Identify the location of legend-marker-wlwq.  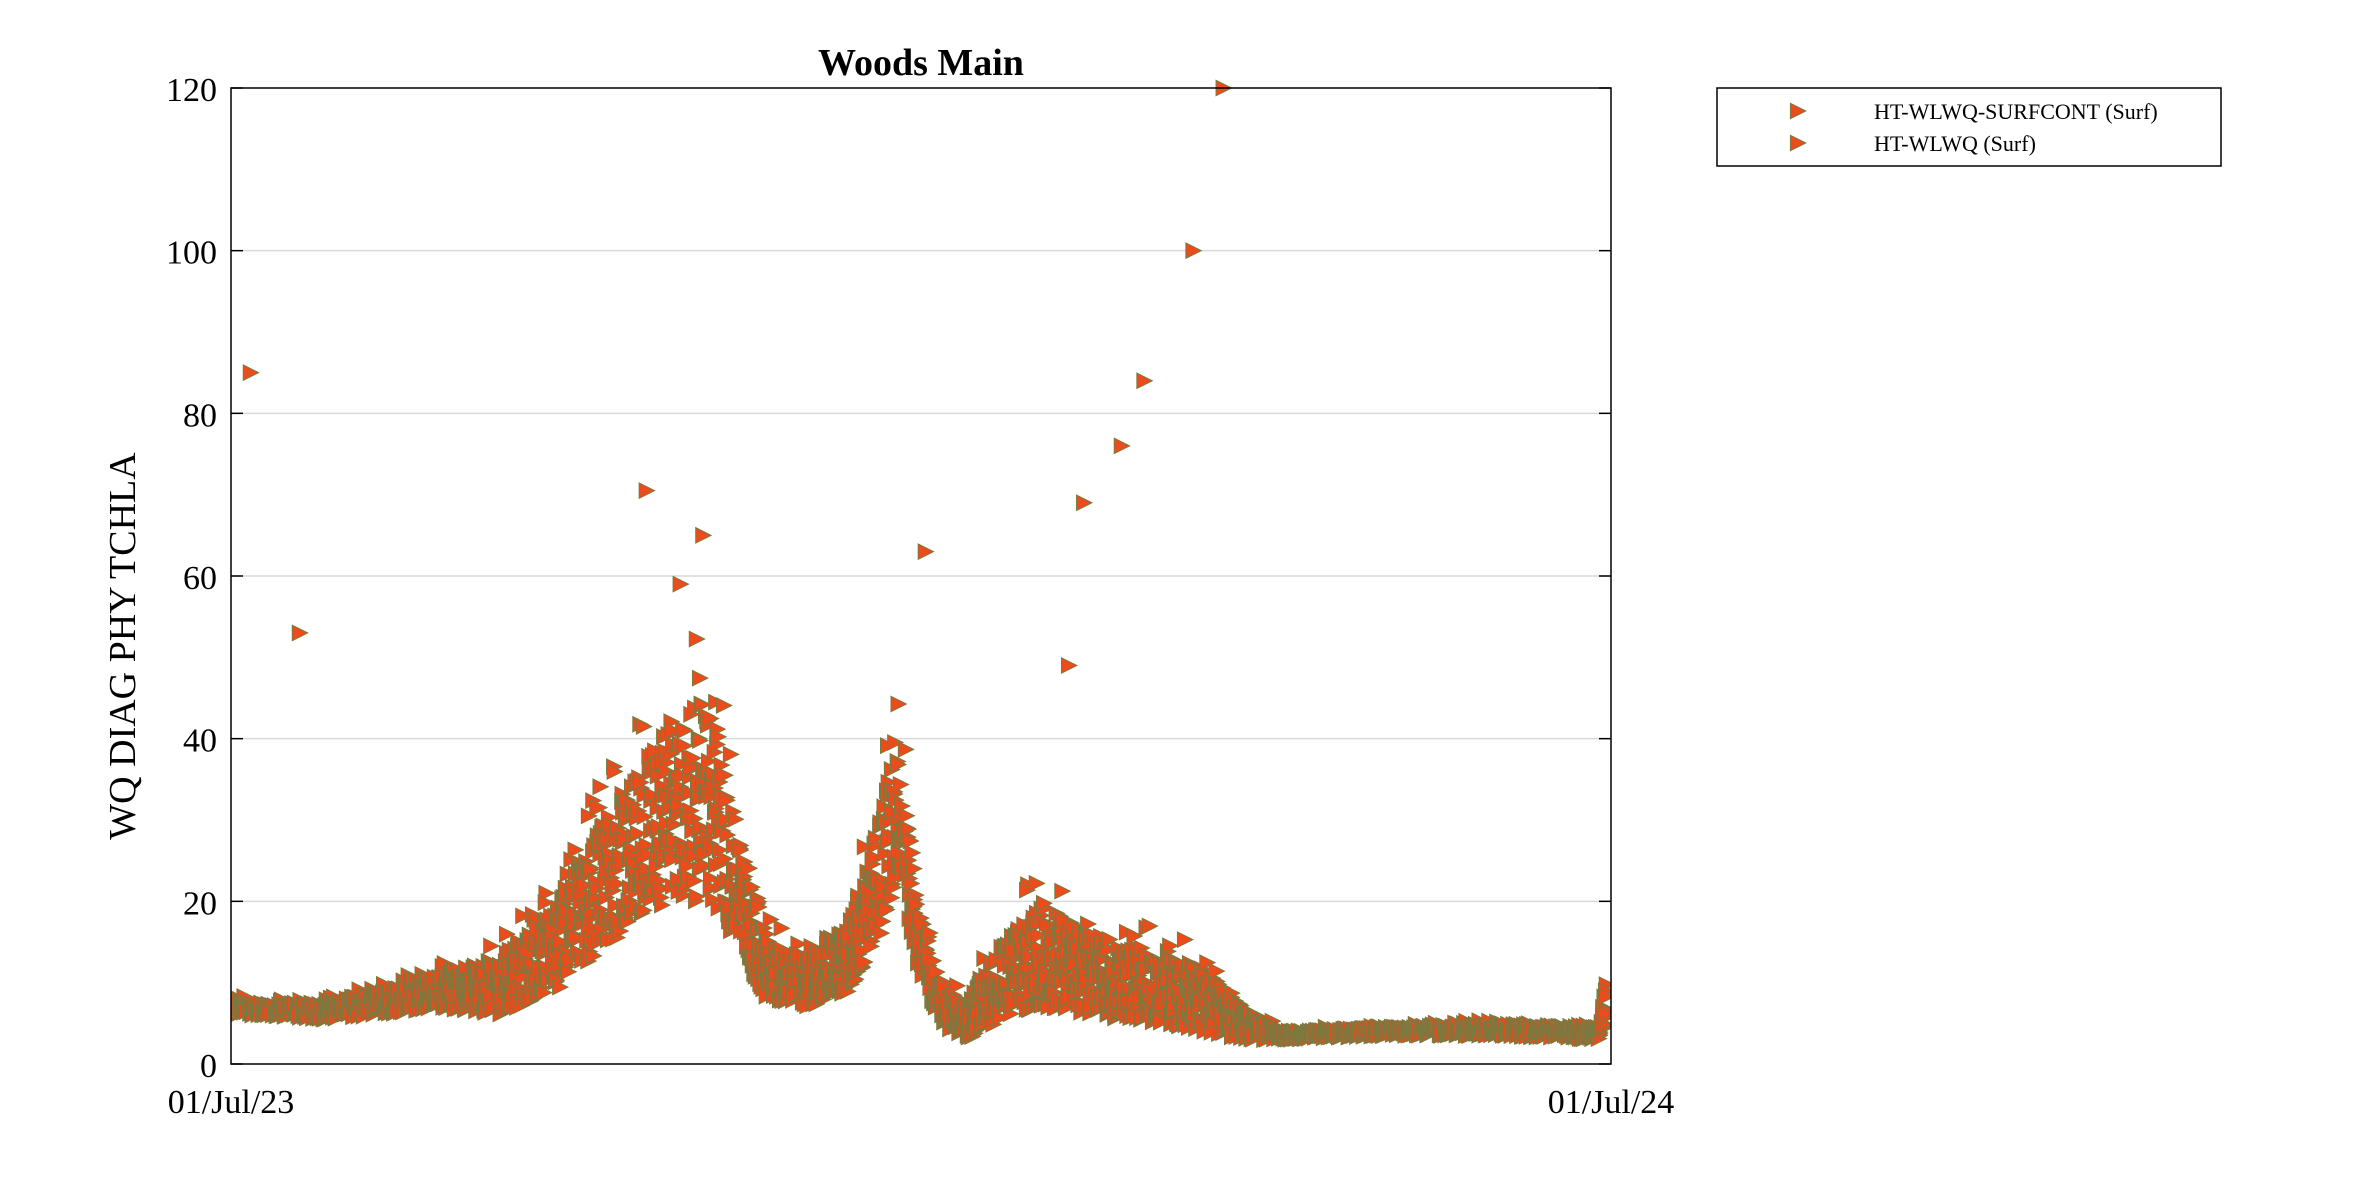
(1798, 143).